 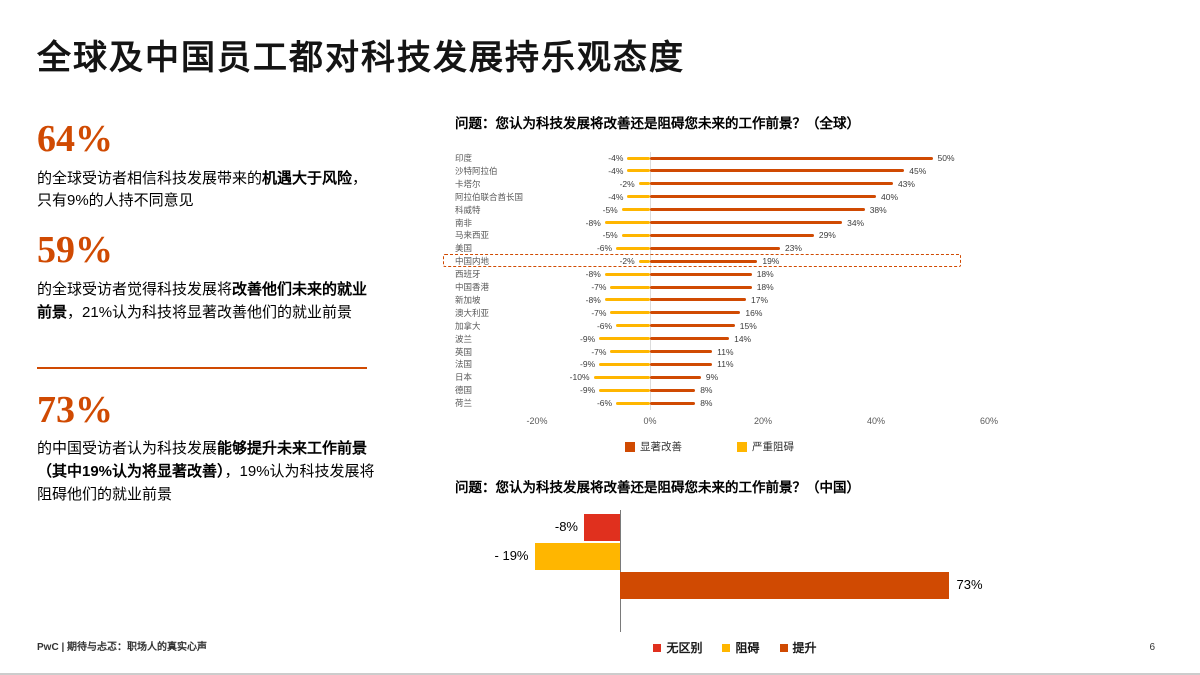 I want to click on footer-text: PwC | 期待与忐忑：职场人的真实心声, so click(x=122, y=647).